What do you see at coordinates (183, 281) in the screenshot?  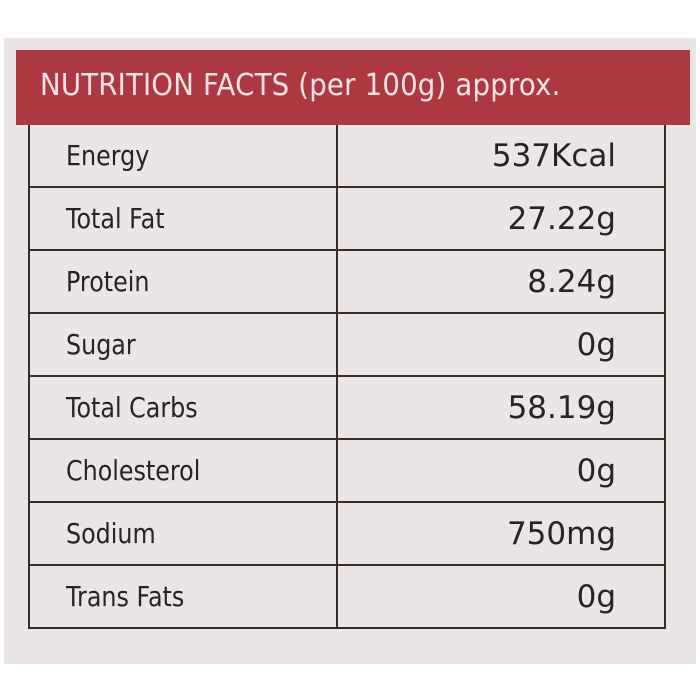 I see `nutrient-cell: Protein` at bounding box center [183, 281].